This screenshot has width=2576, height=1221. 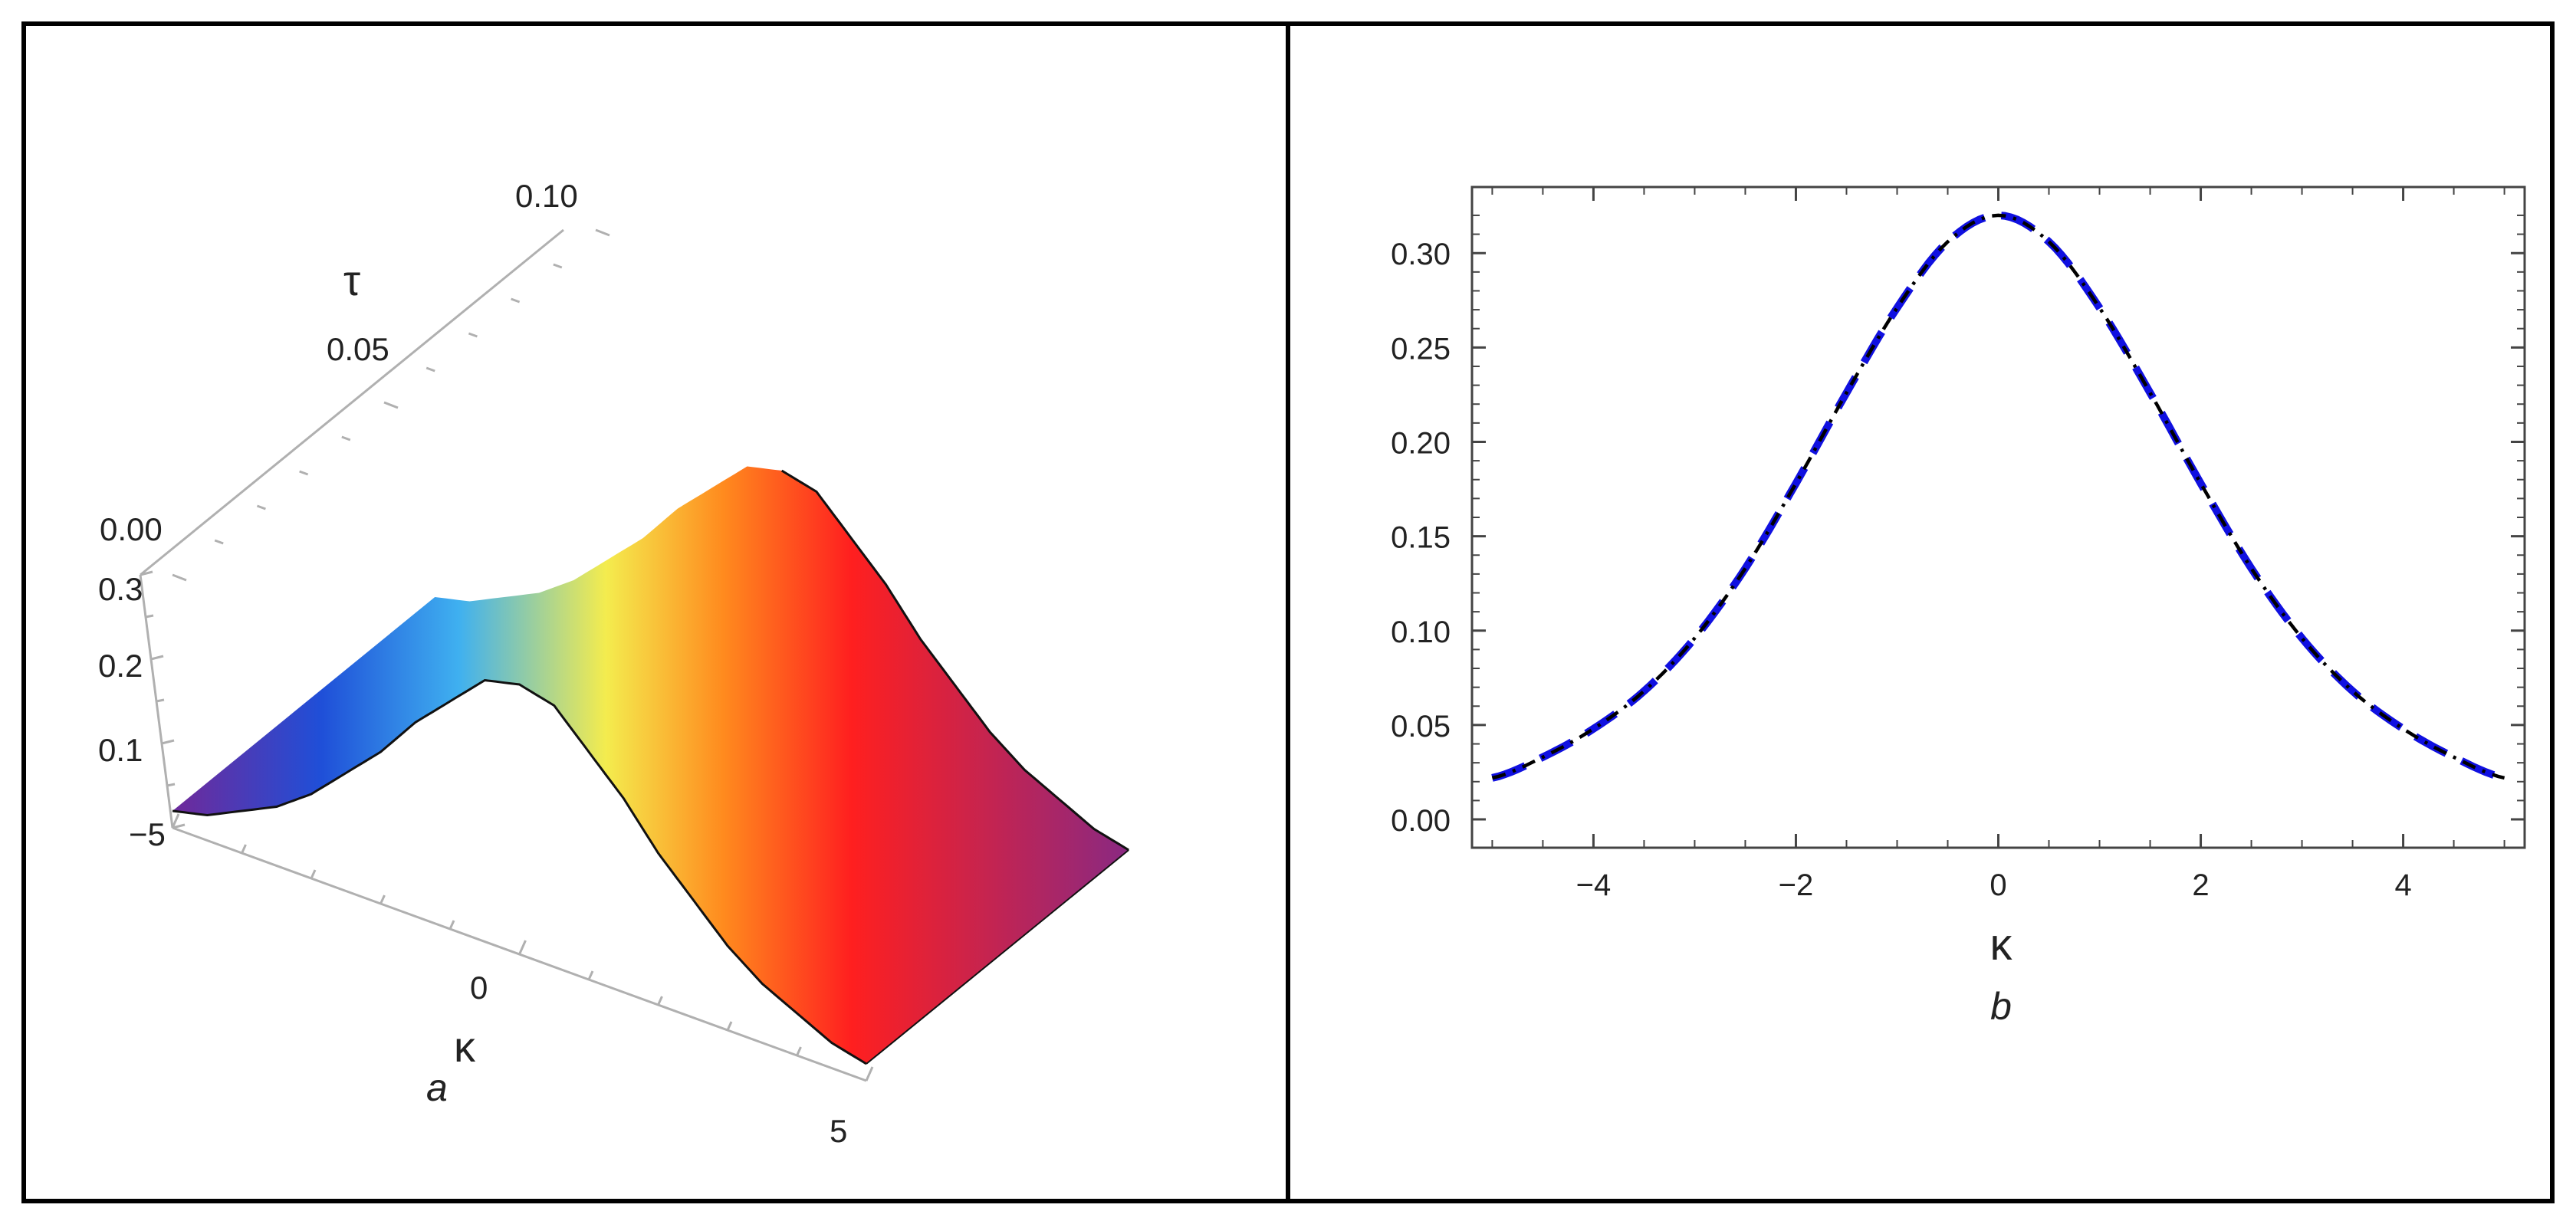 What do you see at coordinates (1421, 349) in the screenshot?
I see `y-tick-label: 0.25` at bounding box center [1421, 349].